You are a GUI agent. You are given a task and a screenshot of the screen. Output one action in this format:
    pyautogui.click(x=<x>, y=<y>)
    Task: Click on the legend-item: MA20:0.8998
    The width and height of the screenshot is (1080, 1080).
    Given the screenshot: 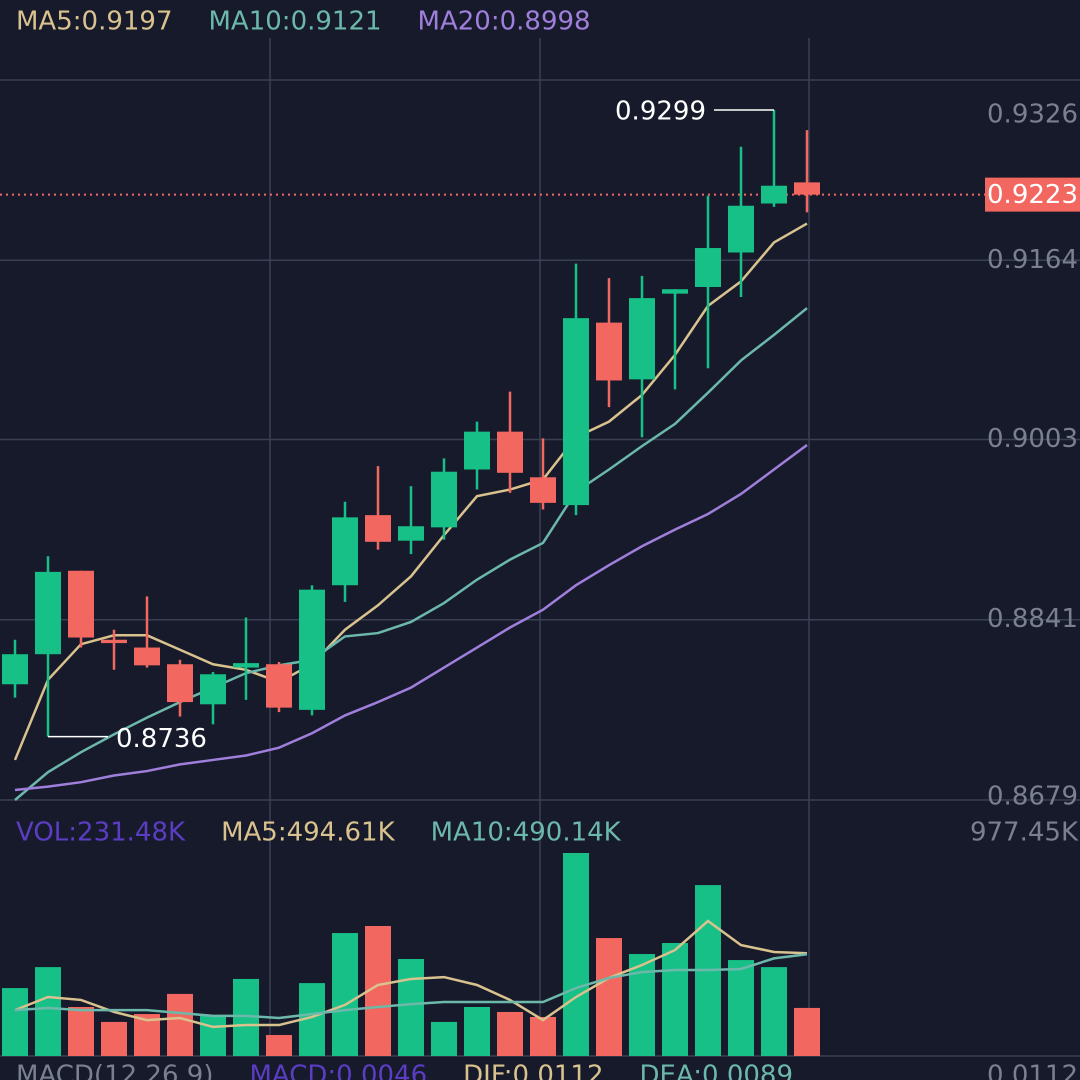 What is the action you would take?
    pyautogui.click(x=504, y=22)
    